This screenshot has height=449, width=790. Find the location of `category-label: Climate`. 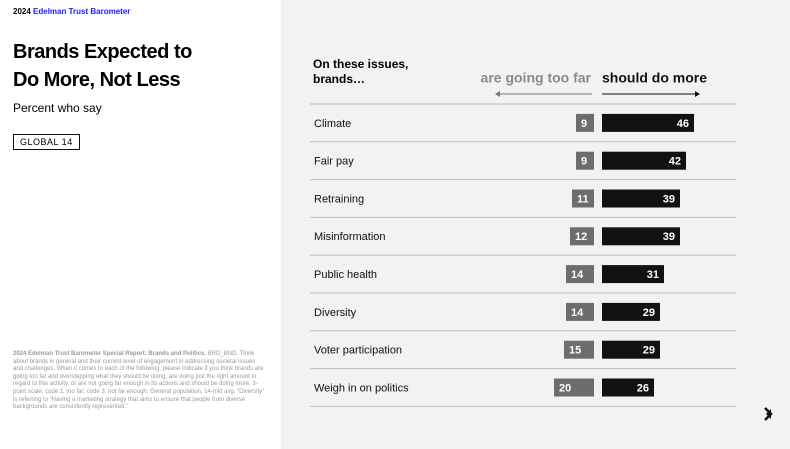

category-label: Climate is located at coordinates (332, 124).